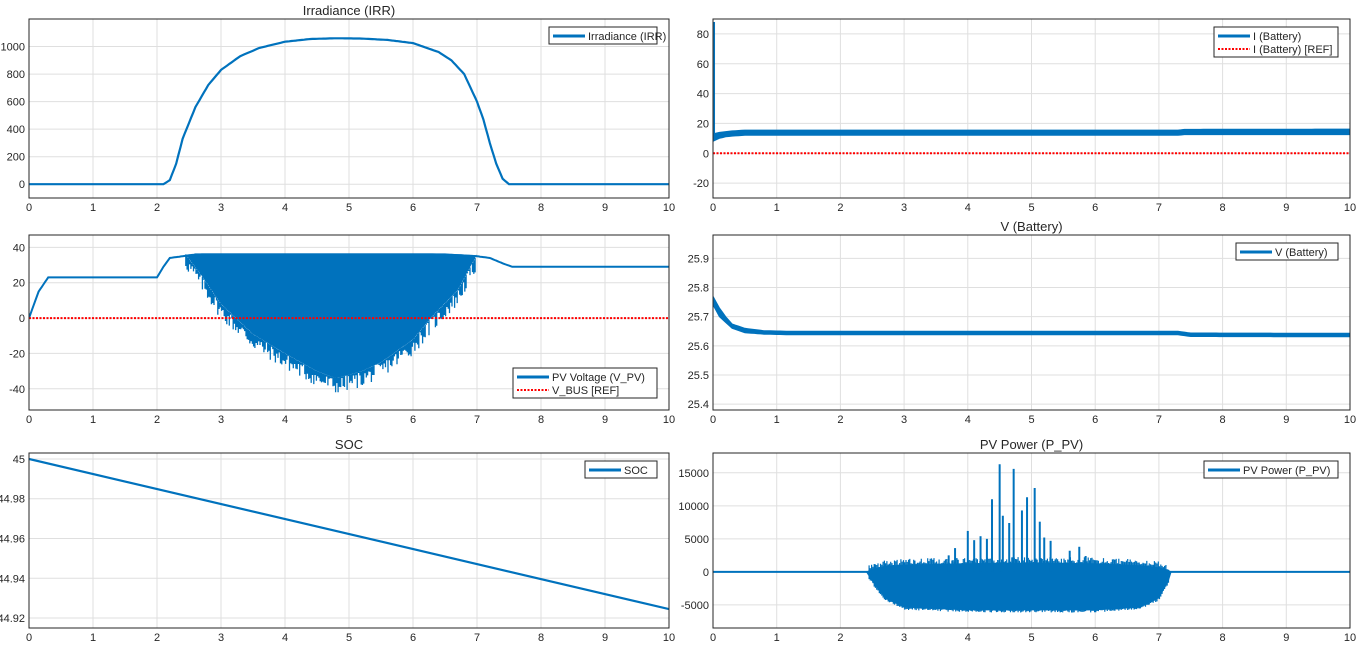  What do you see at coordinates (627, 37) in the screenshot?
I see `legend-label: Irradiance (IRR)` at bounding box center [627, 37].